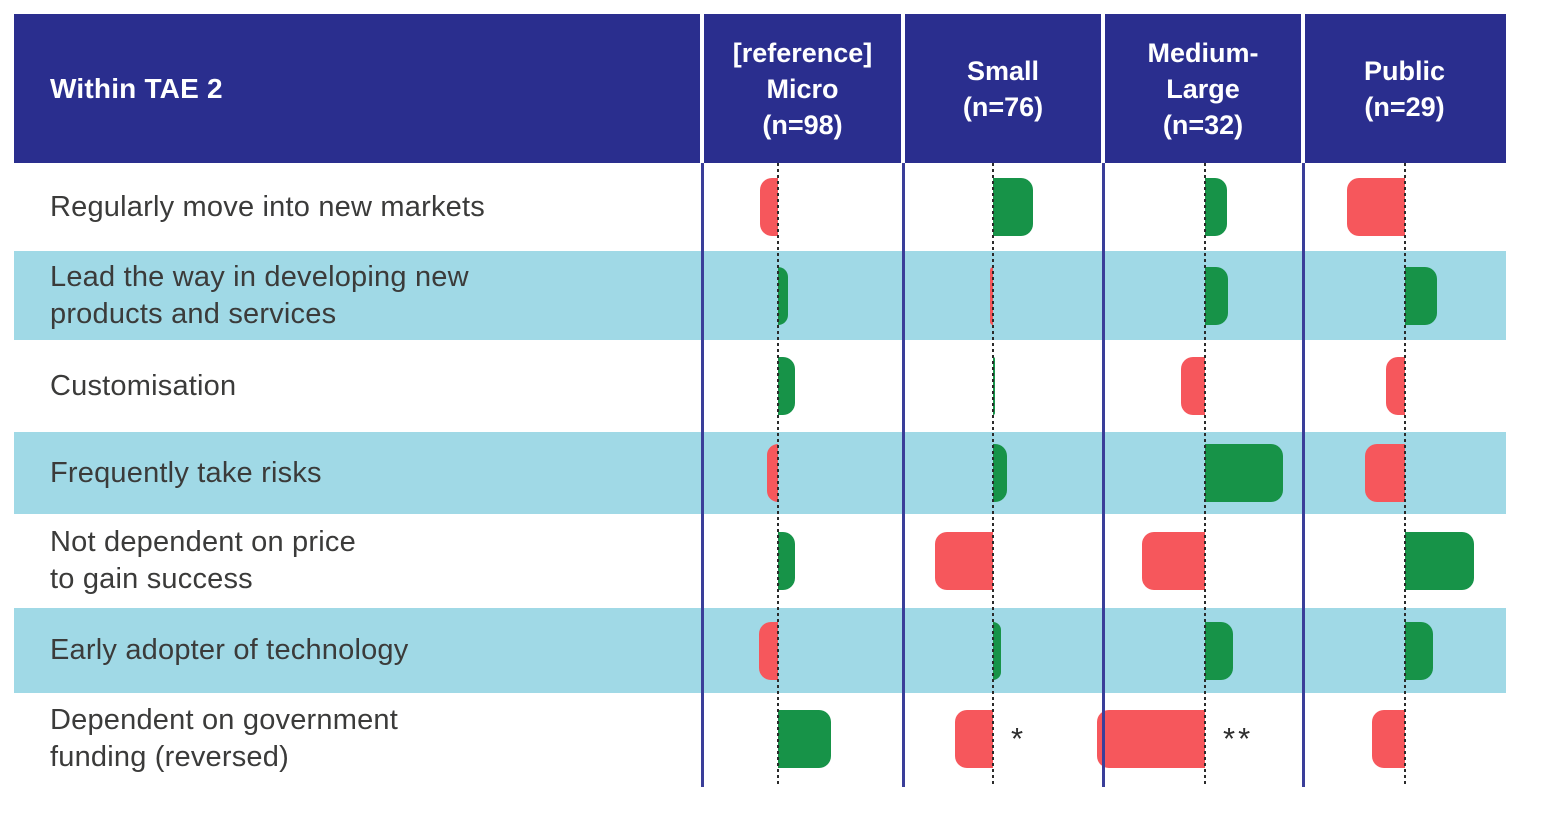 Image resolution: width=1543 pixels, height=815 pixels. What do you see at coordinates (1404, 88) in the screenshot?
I see `column-header-public: Public (n=29)` at bounding box center [1404, 88].